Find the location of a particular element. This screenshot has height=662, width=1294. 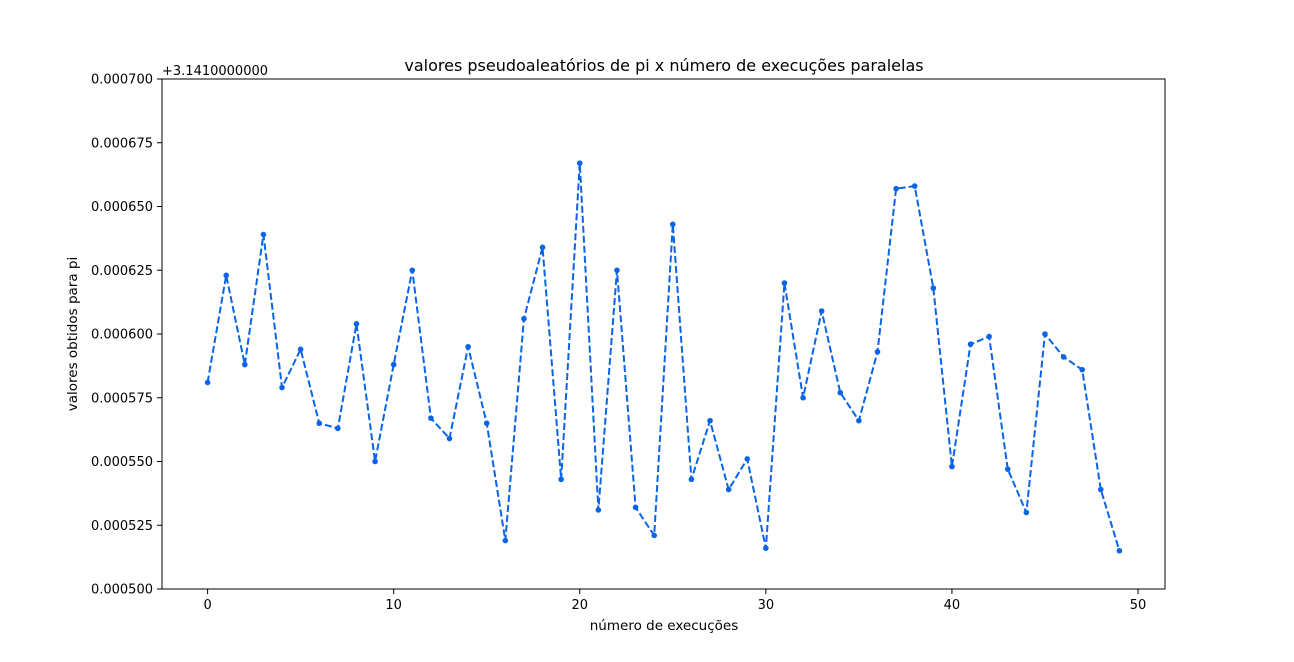

x-axis-label: número de execuções is located at coordinates (664, 626).